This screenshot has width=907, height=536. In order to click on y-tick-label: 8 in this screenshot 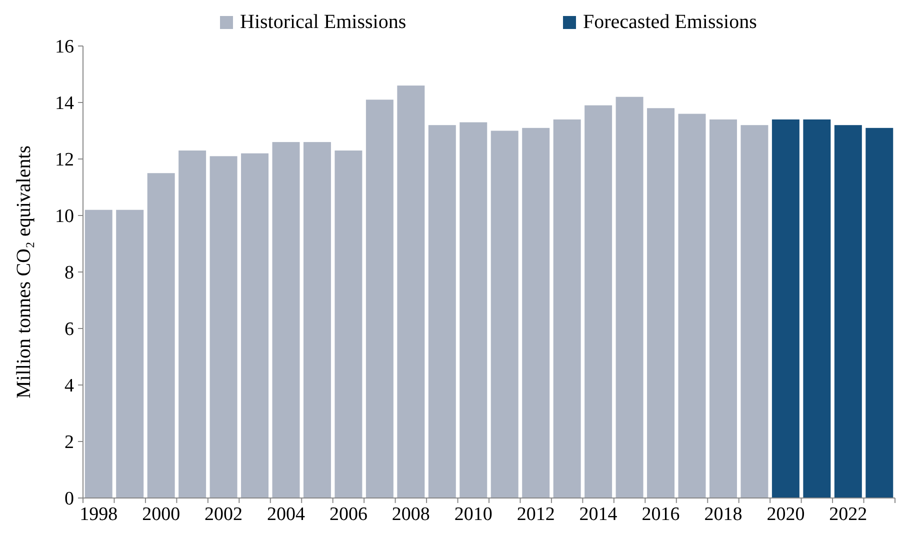, I will do `click(69, 273)`.